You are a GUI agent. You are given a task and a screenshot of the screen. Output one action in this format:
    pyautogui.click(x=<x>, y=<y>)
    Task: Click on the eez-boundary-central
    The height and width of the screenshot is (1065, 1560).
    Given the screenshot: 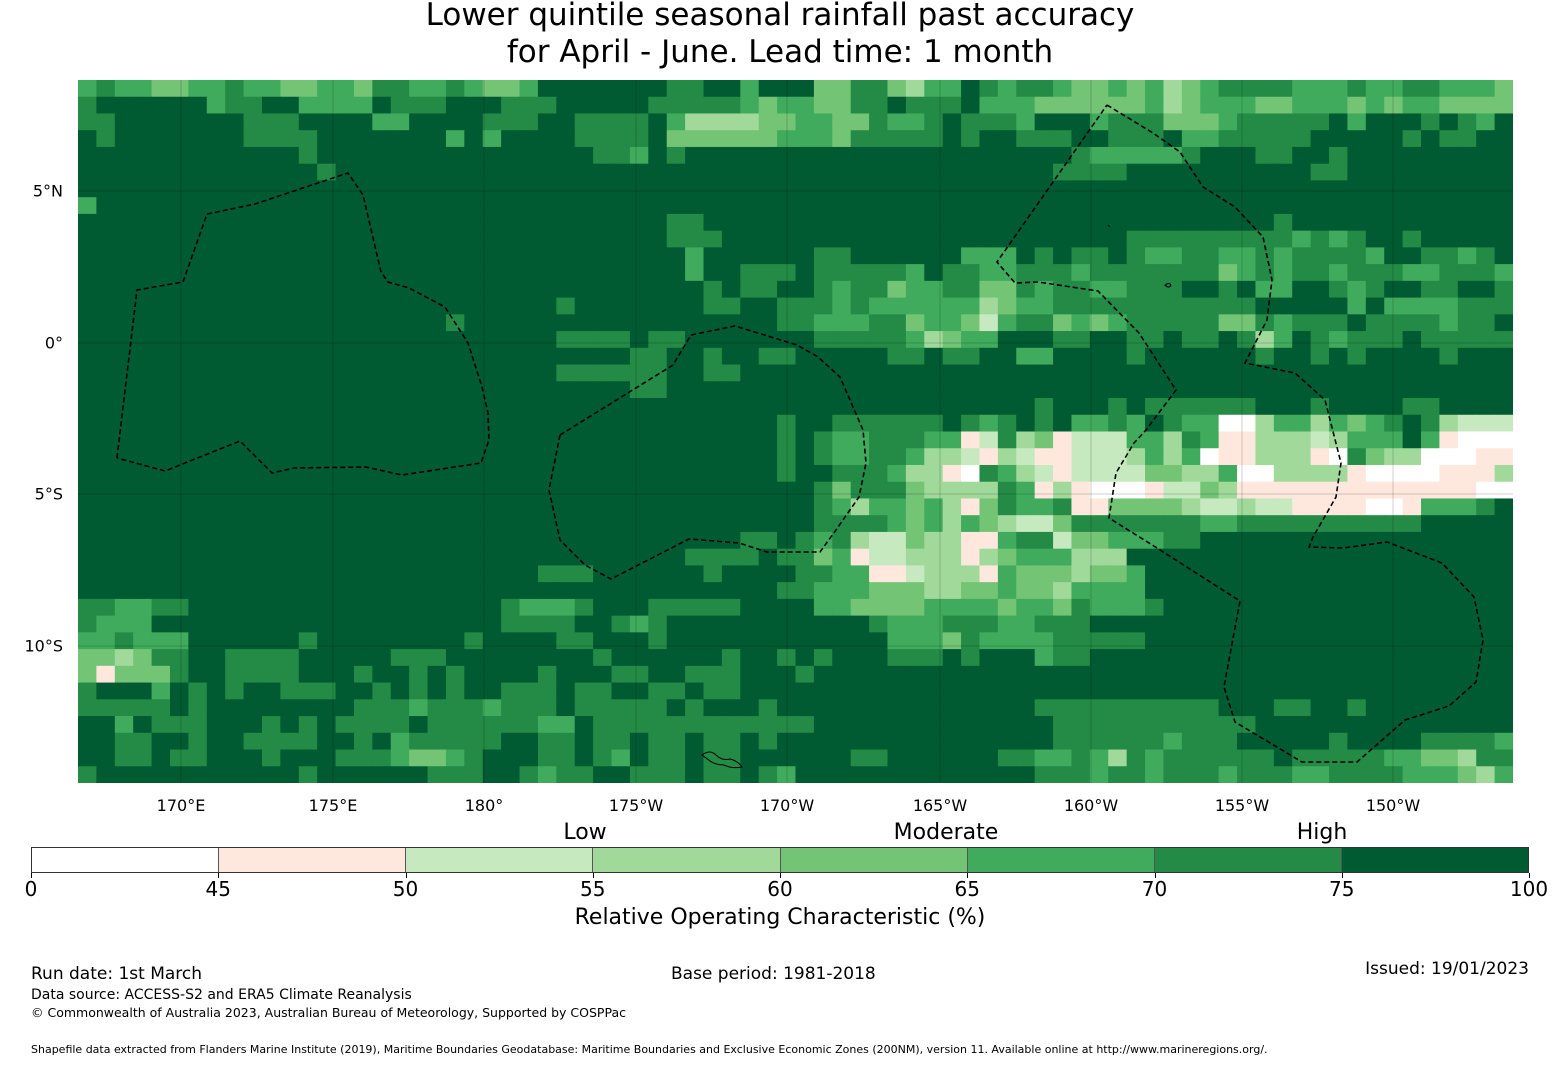 What is the action you would take?
    pyautogui.click(x=707, y=452)
    